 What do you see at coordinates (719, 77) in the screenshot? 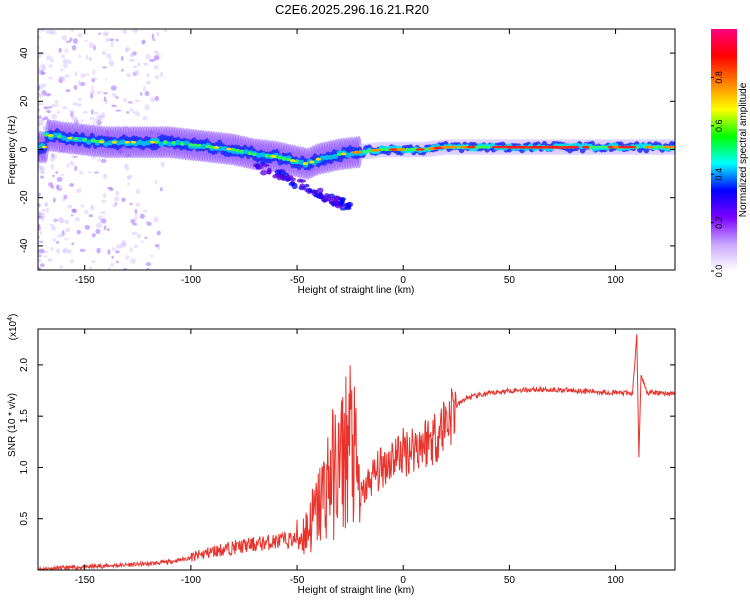
I see `colorbar-tick-label: 0.8` at bounding box center [719, 77].